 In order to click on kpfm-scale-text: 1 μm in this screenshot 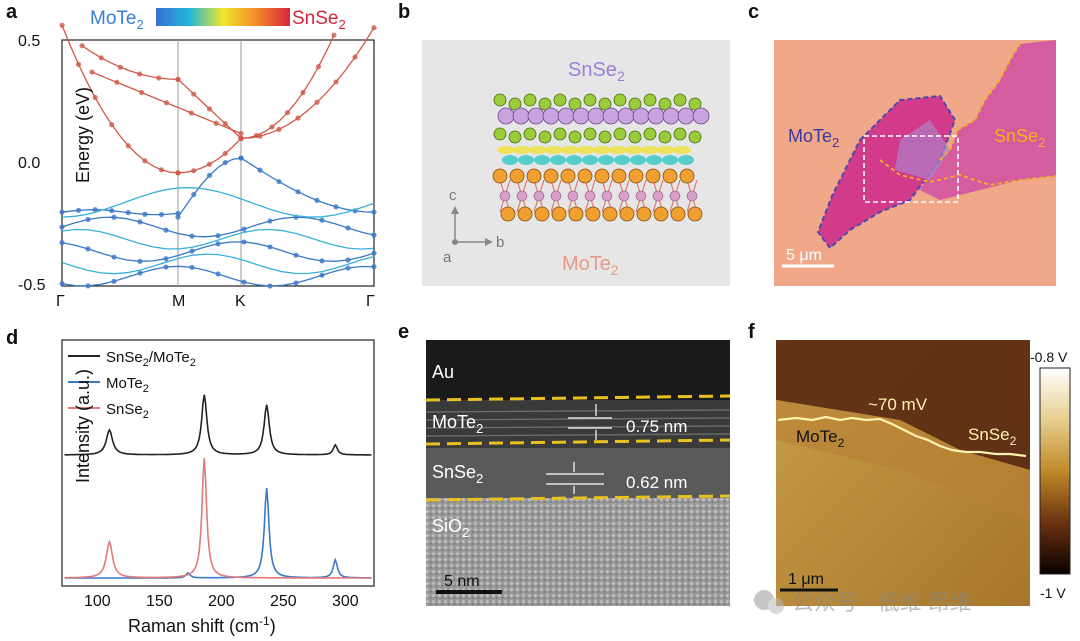, I will do `click(806, 579)`.